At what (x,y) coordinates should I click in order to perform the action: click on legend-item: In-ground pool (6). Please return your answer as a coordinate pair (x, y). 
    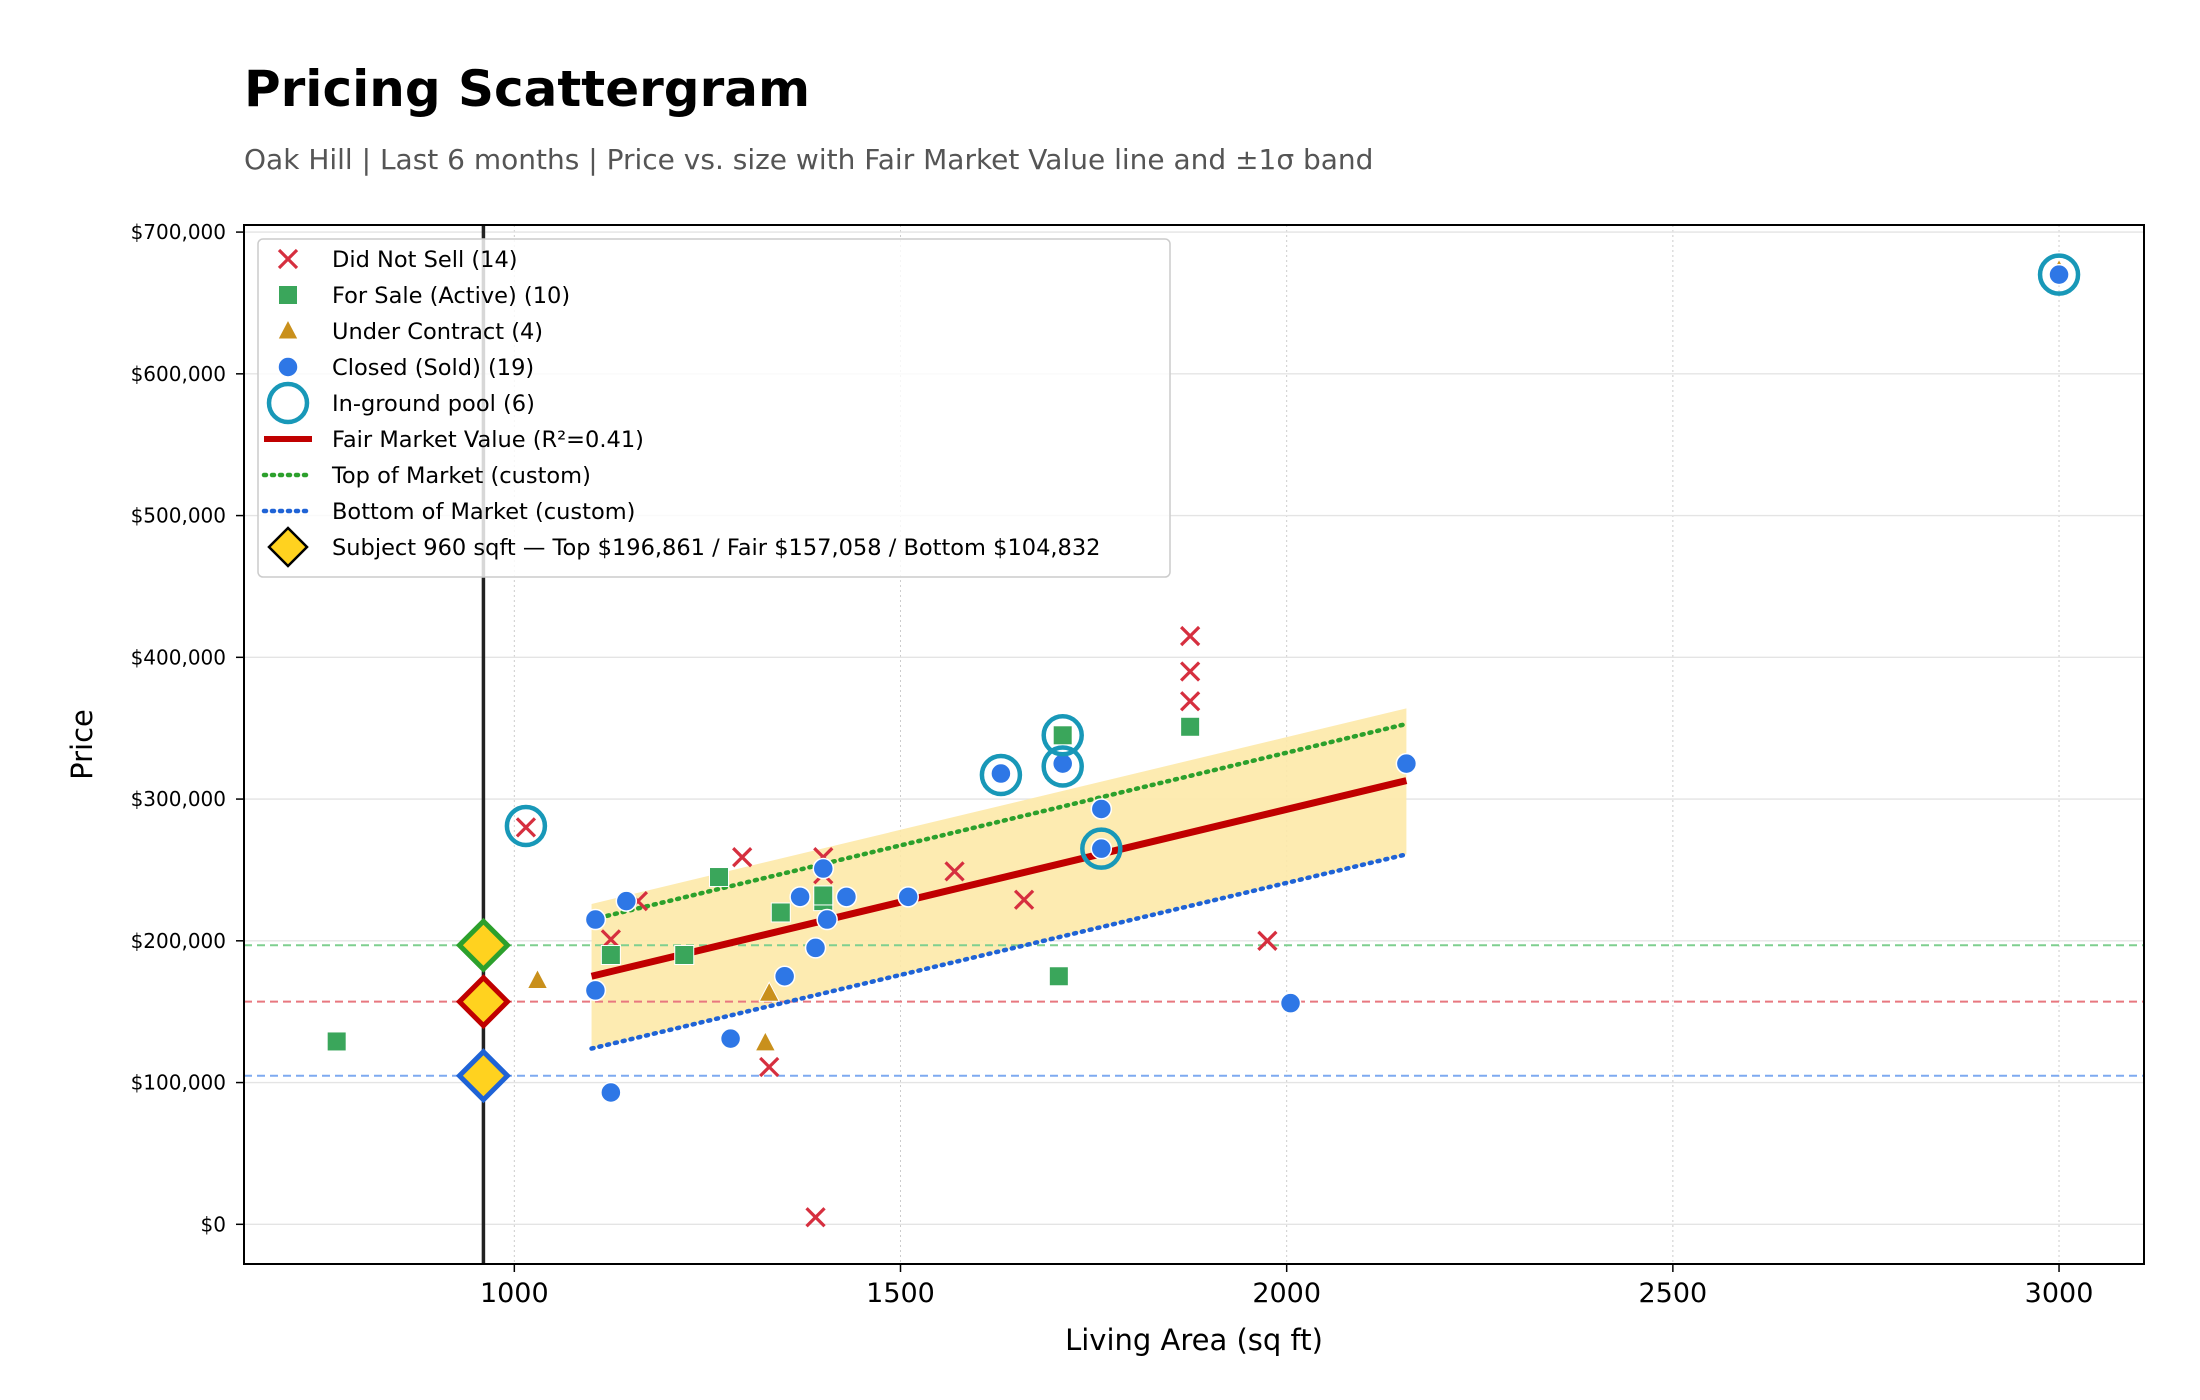
    Looking at the image, I should click on (400, 403).